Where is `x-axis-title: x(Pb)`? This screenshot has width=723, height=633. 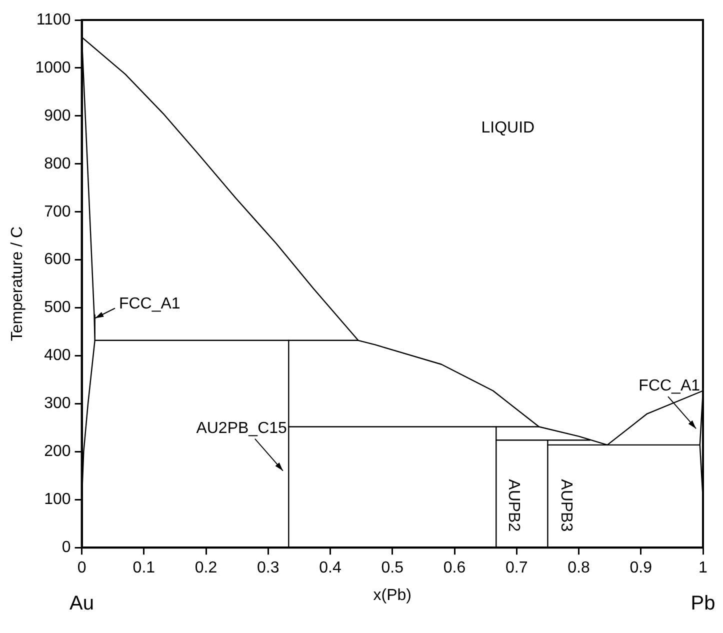
x-axis-title: x(Pb) is located at coordinates (392, 595).